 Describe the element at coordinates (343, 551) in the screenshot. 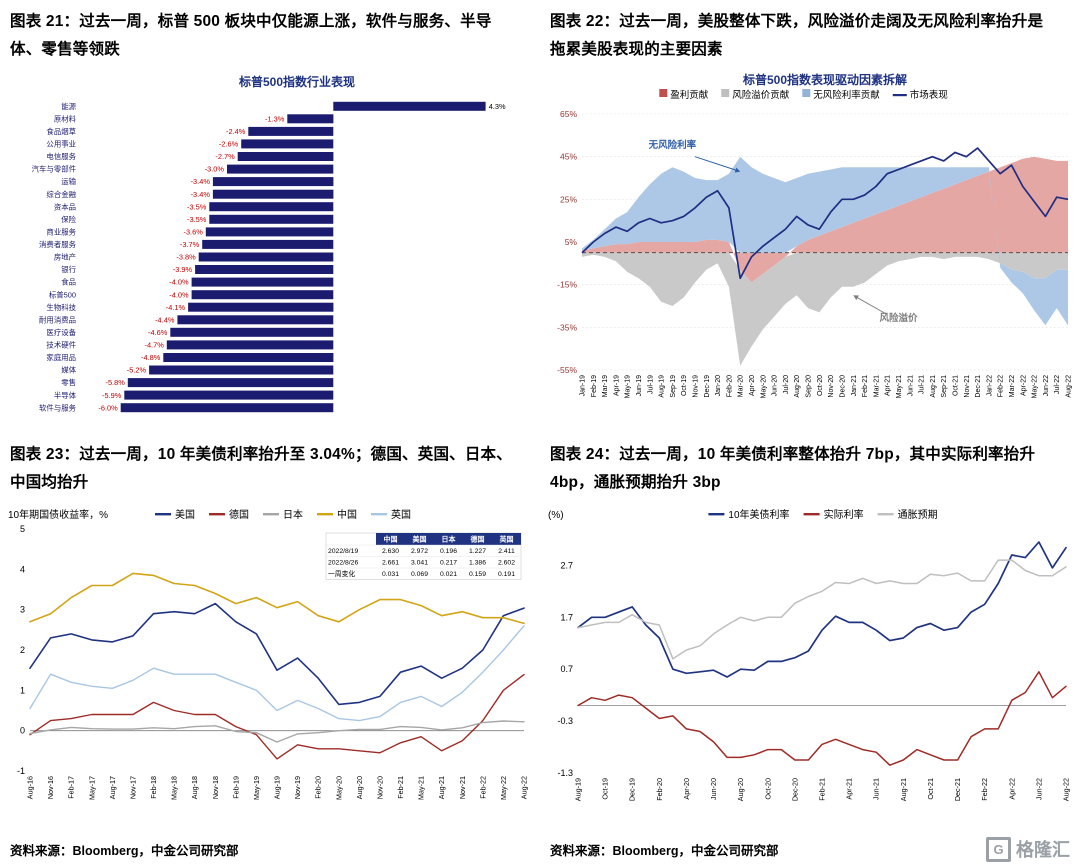

I see `svg-text: 2022/8/19` at that location.